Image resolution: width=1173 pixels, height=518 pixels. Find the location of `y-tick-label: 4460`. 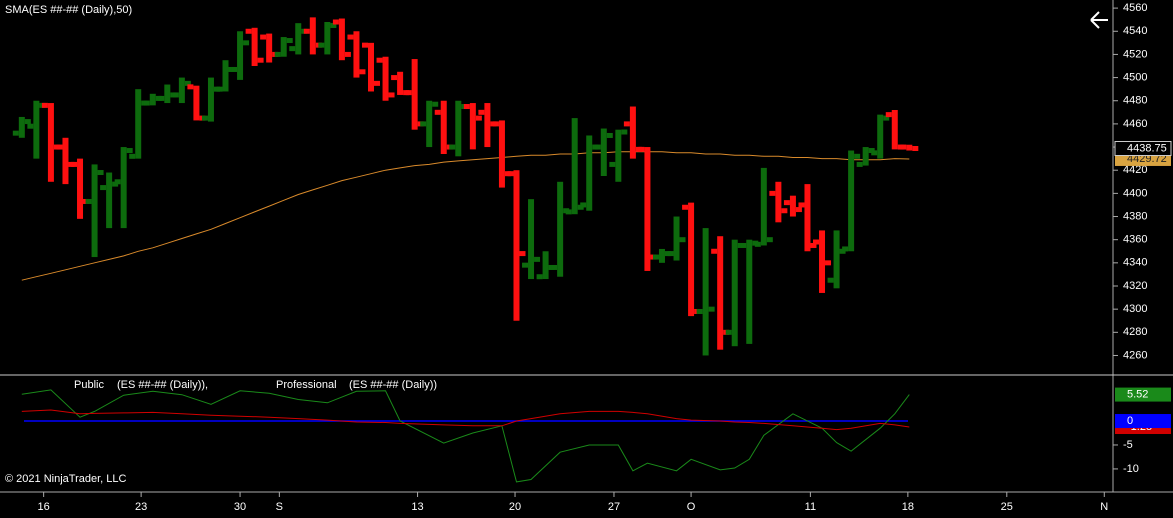

y-tick-label: 4460 is located at coordinates (1135, 124).